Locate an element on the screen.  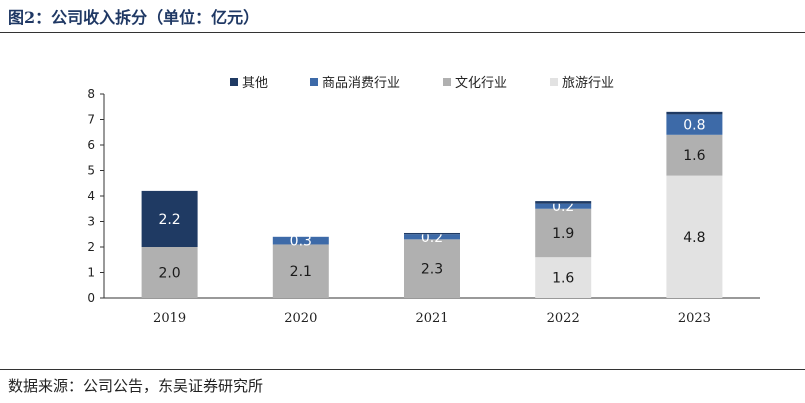
data-label-2019-3: 2.2 is located at coordinates (169, 220).